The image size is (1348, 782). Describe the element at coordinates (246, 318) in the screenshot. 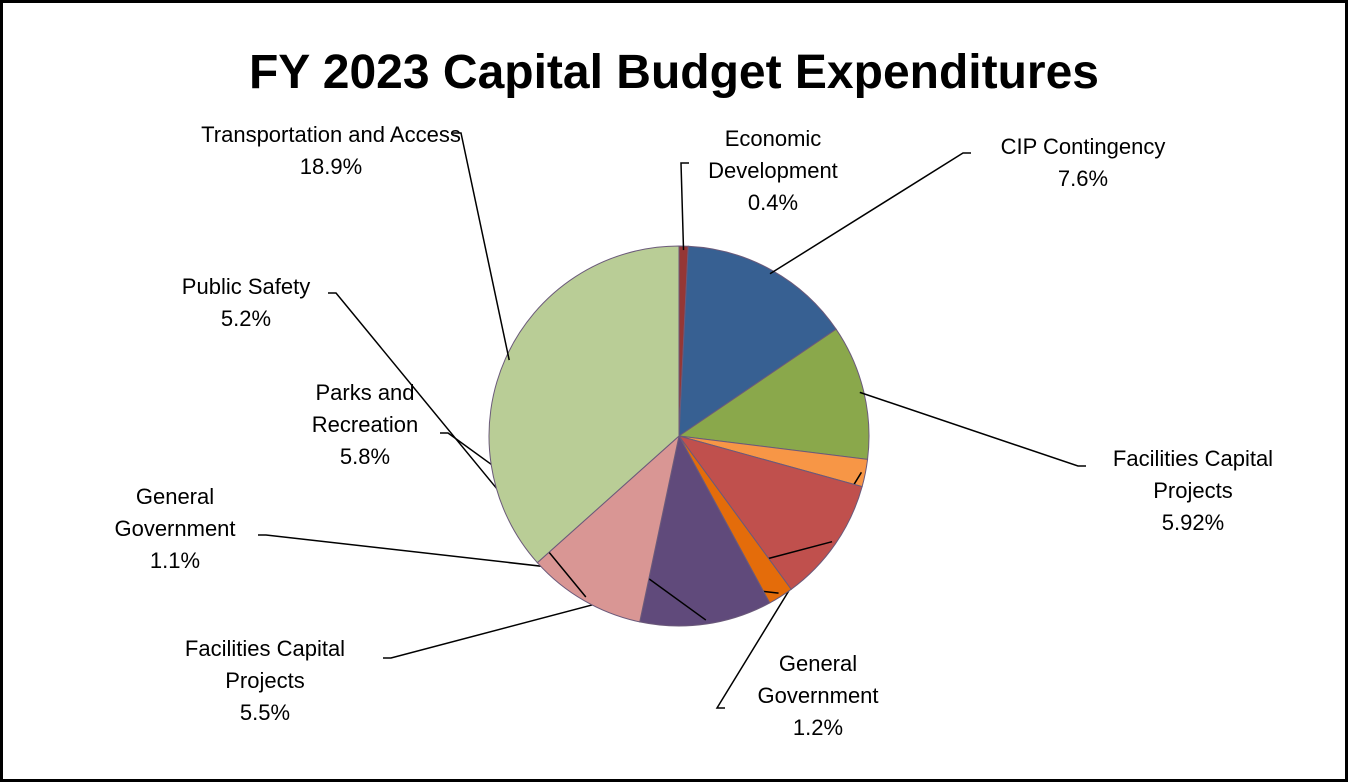

I see `slice-value: 5.2%` at that location.